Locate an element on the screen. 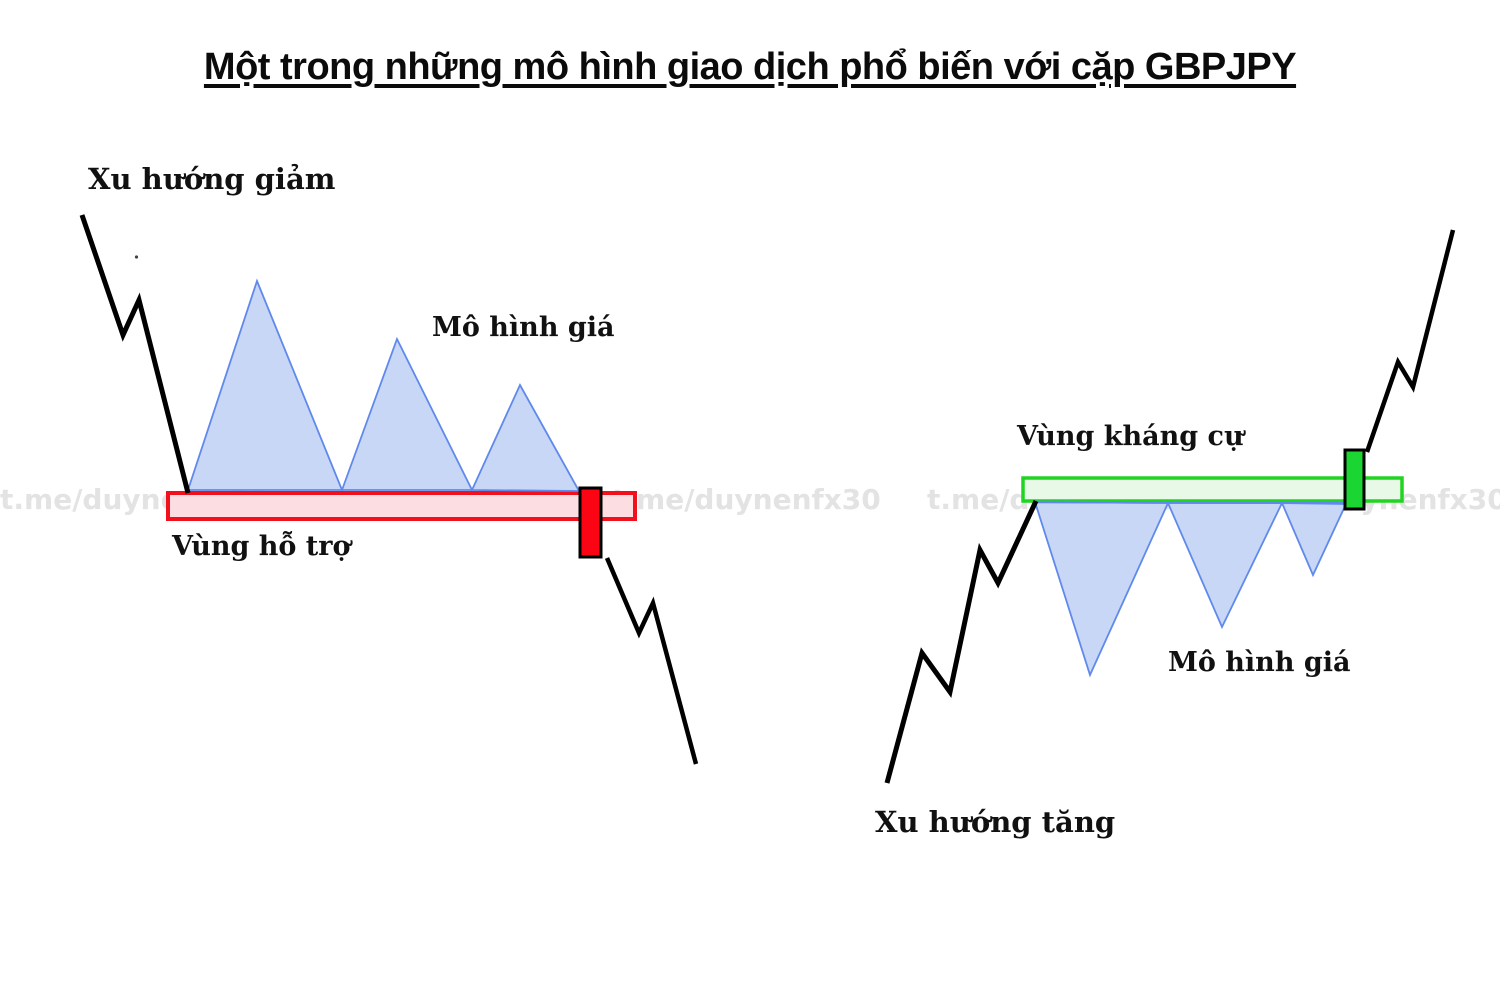 The height and width of the screenshot is (1000, 1500). price-pattern-label-right: Mô hình giá is located at coordinates (1259, 662).